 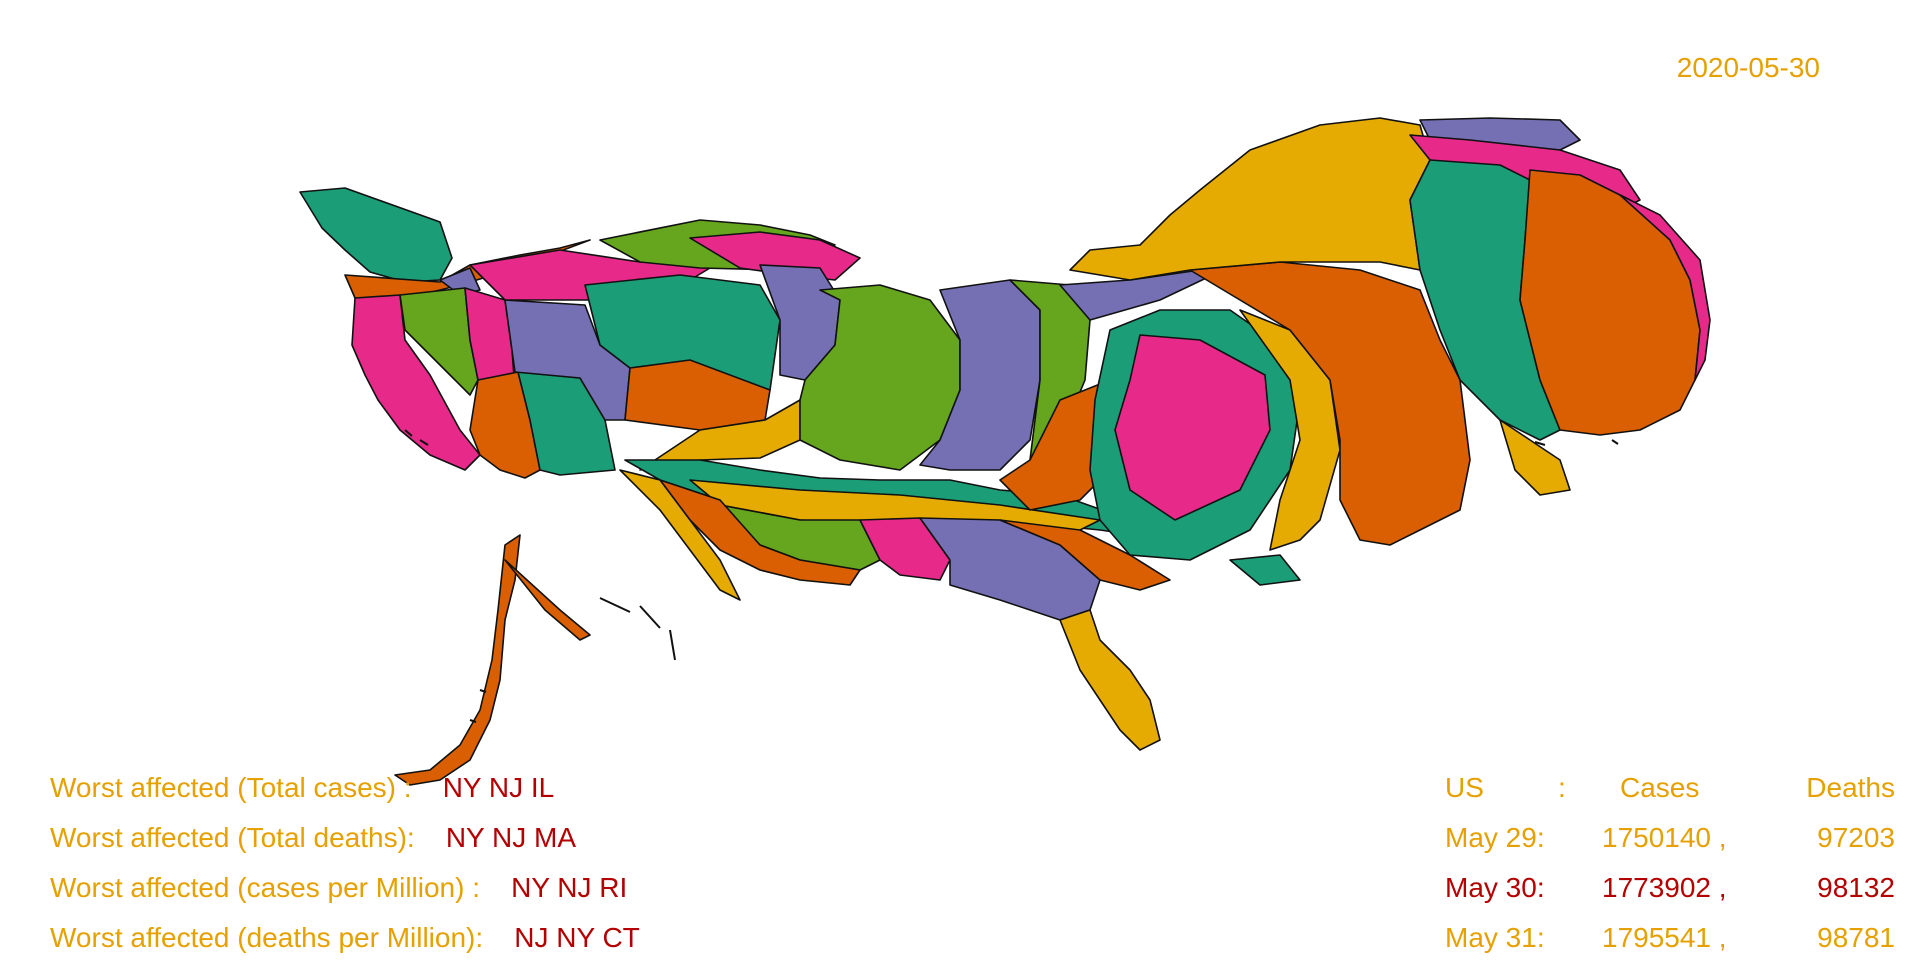 What do you see at coordinates (267, 937) in the screenshot?
I see `worst-label: Worst affected (deaths per Million):` at bounding box center [267, 937].